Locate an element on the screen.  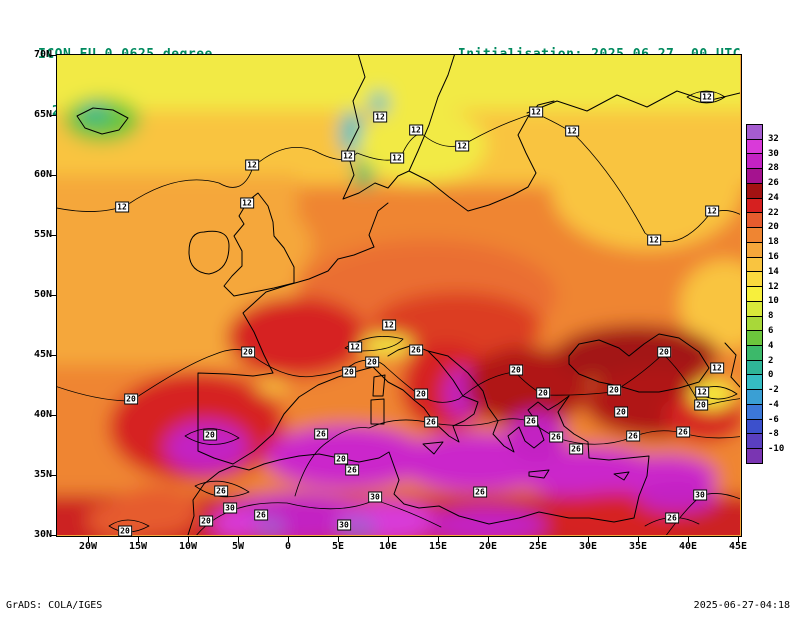
colorbar-tick-label: 28 is located at coordinates (773, 168).